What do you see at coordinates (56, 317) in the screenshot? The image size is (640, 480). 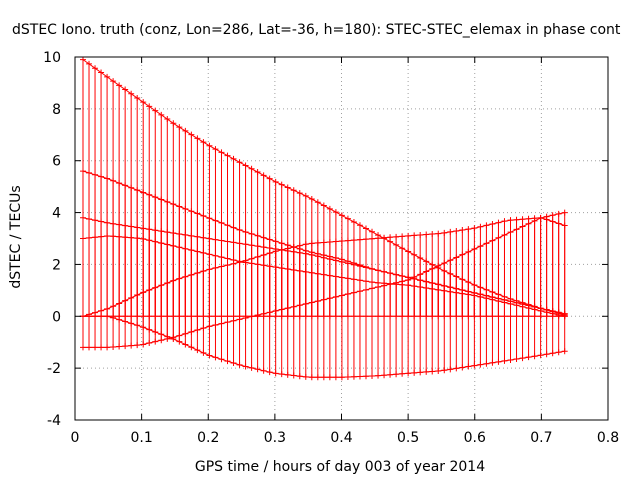 I see `y-tick-label: 0` at bounding box center [56, 317].